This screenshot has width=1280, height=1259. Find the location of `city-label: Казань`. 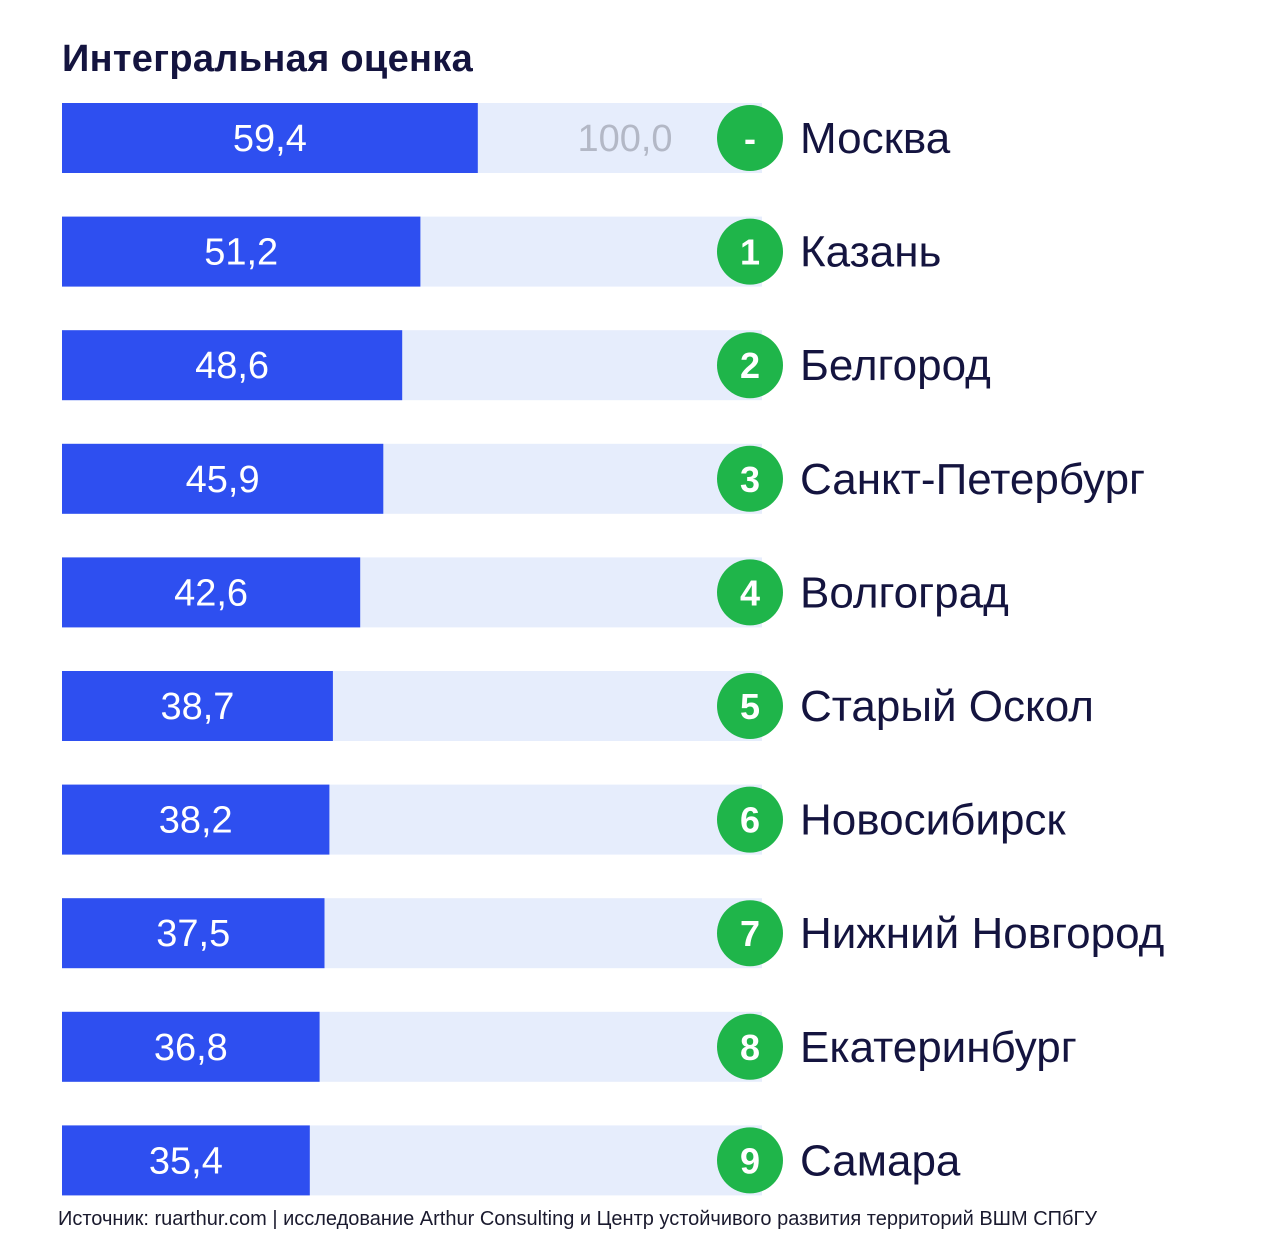

city-label: Казань is located at coordinates (870, 252).